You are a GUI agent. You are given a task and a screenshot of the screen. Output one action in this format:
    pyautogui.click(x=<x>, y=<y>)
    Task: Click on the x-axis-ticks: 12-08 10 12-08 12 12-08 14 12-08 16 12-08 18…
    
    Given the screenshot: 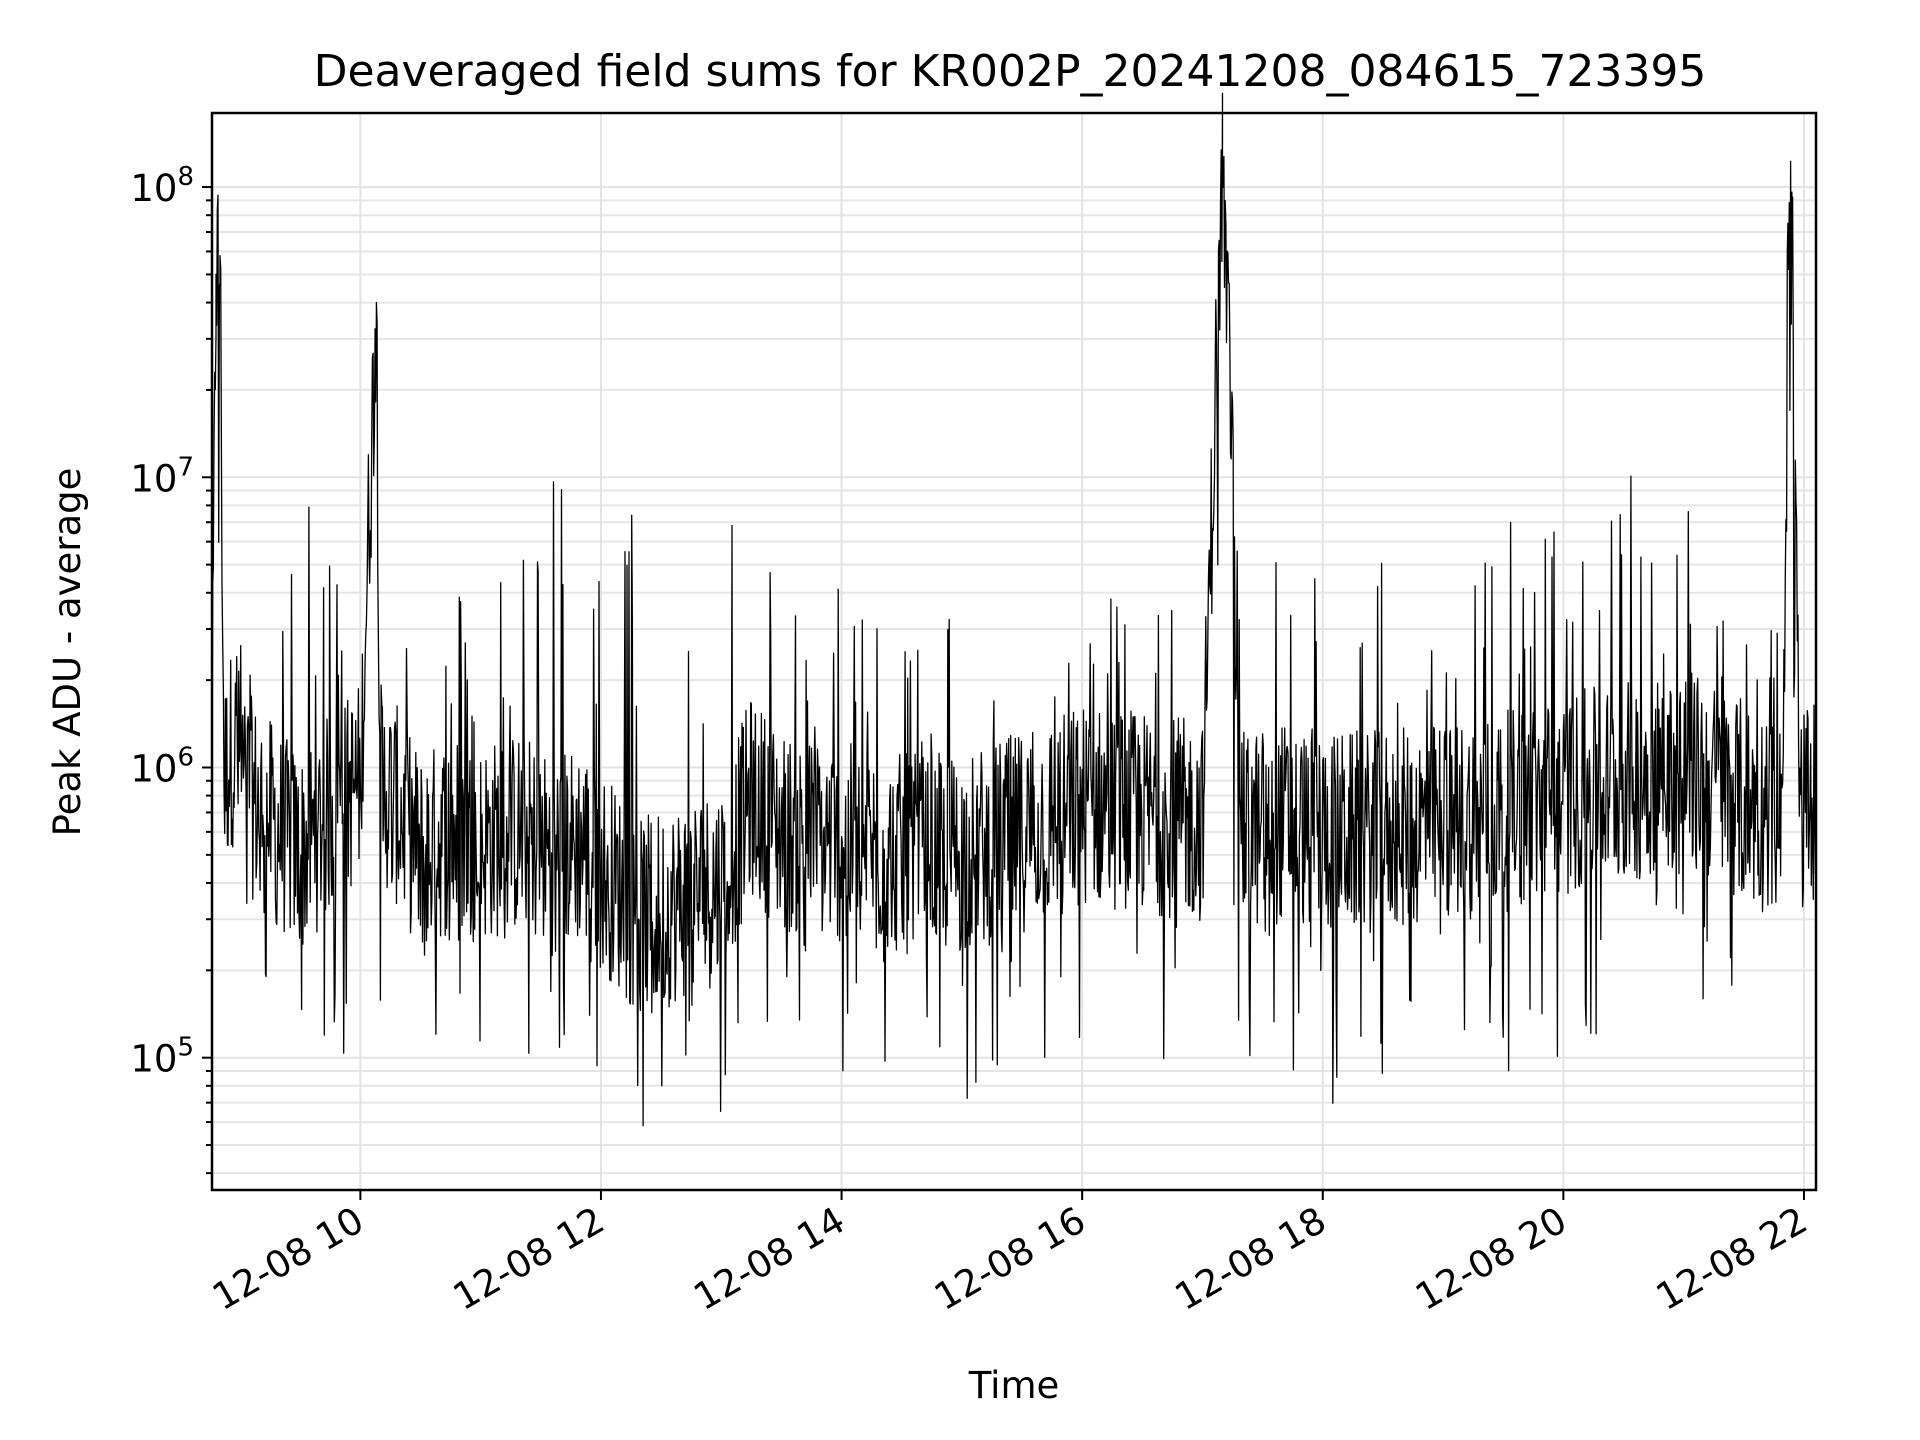 What is the action you would take?
    pyautogui.click(x=1009, y=1254)
    